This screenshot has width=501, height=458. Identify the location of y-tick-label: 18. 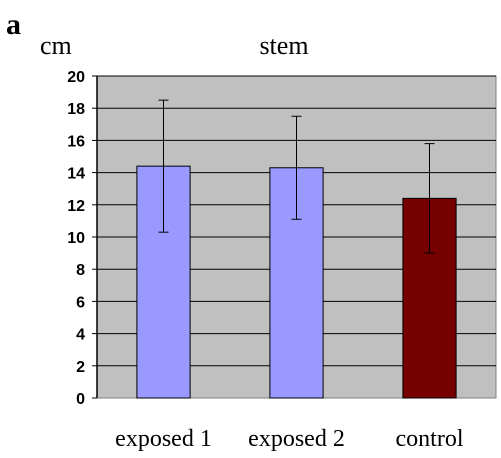
(76, 109).